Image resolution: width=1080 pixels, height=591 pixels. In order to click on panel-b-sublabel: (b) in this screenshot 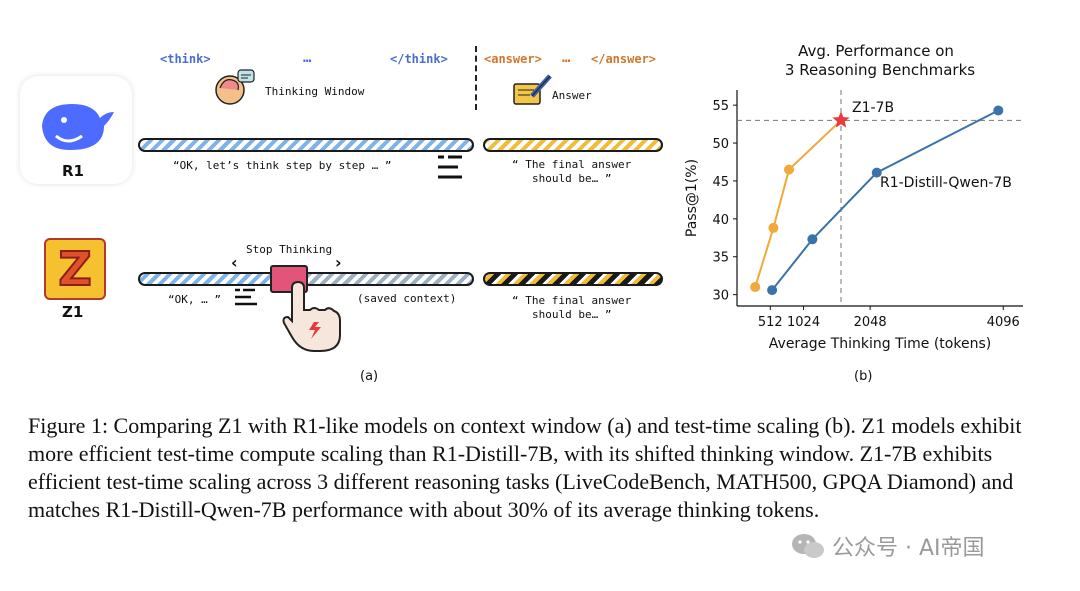, I will do `click(863, 376)`.